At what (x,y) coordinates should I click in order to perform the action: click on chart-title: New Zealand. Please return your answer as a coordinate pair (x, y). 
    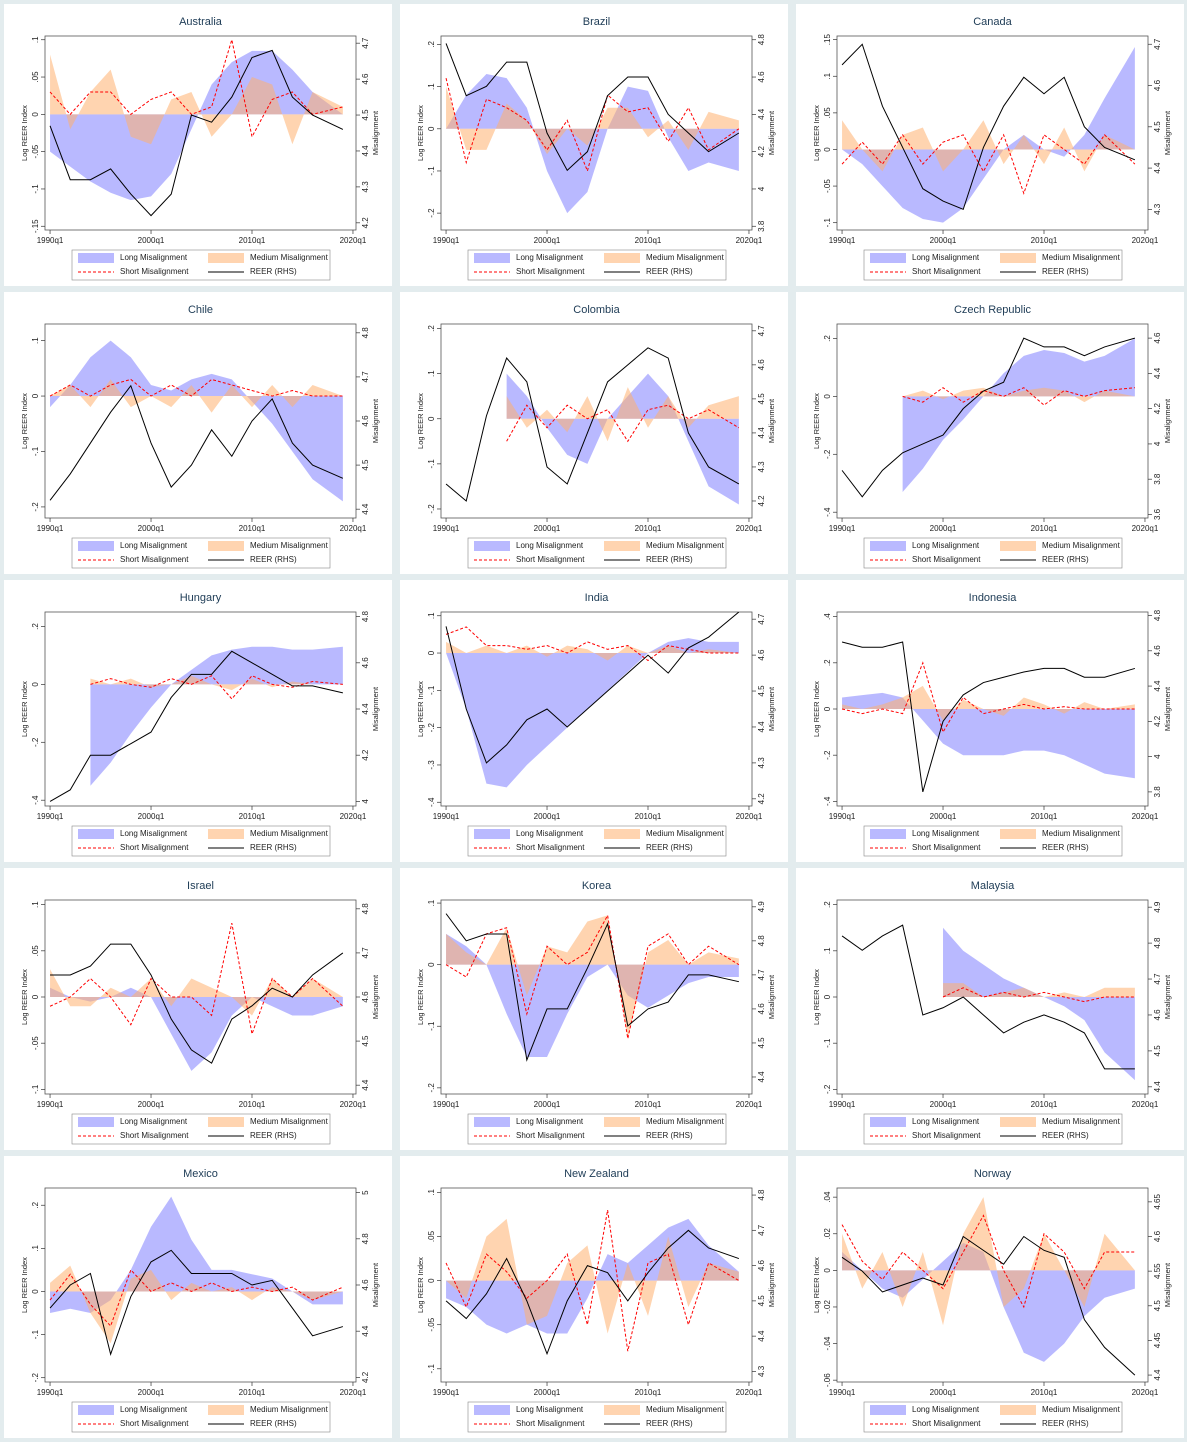
    Looking at the image, I should click on (596, 1174).